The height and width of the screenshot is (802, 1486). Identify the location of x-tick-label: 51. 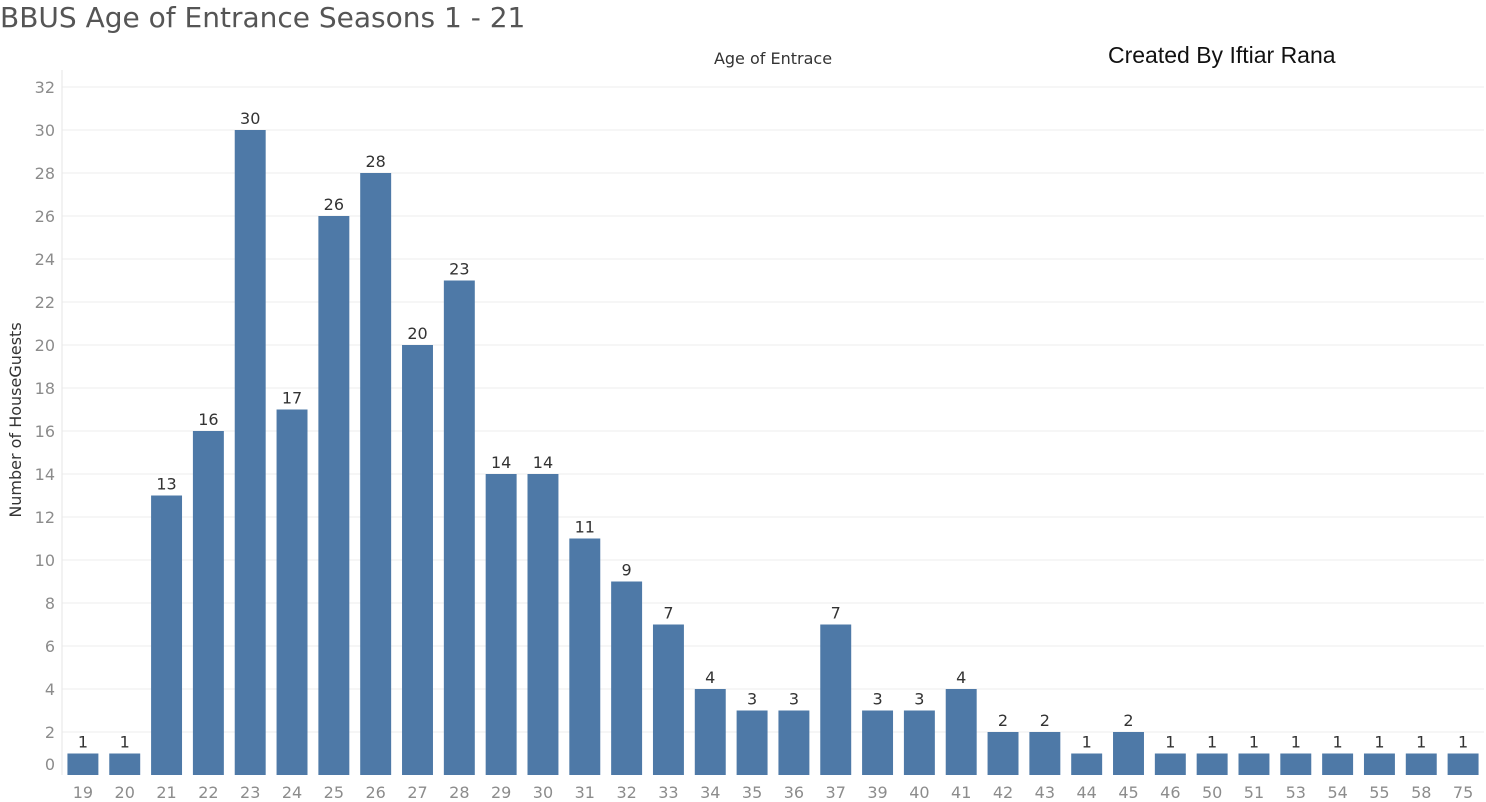
(1254, 792).